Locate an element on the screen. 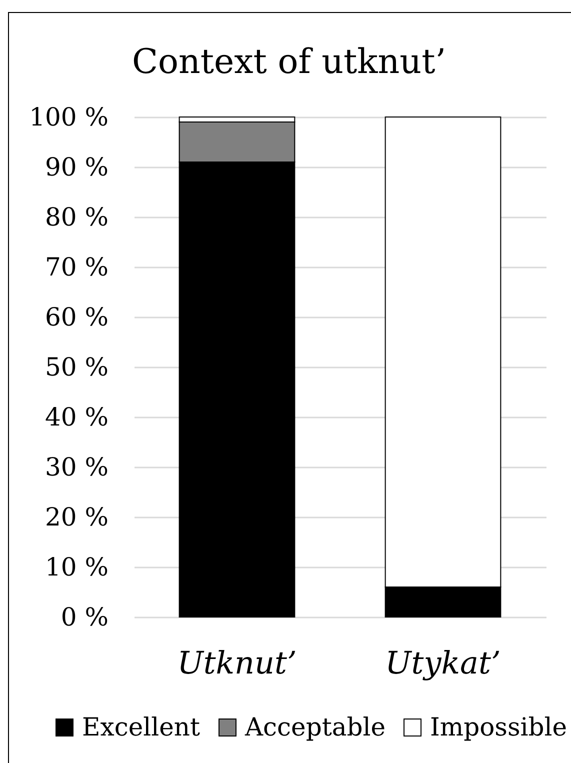  y-tick-label: 80 % is located at coordinates (76, 217).